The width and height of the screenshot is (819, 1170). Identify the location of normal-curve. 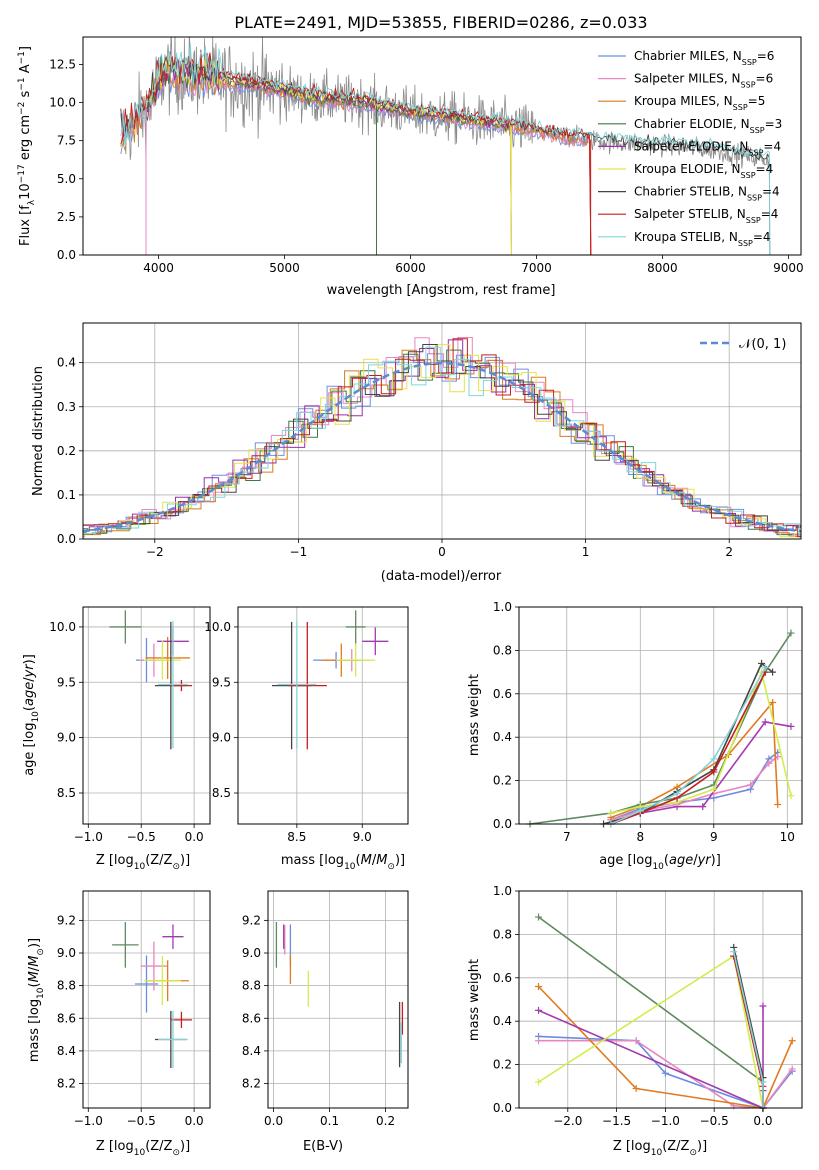
(442, 447).